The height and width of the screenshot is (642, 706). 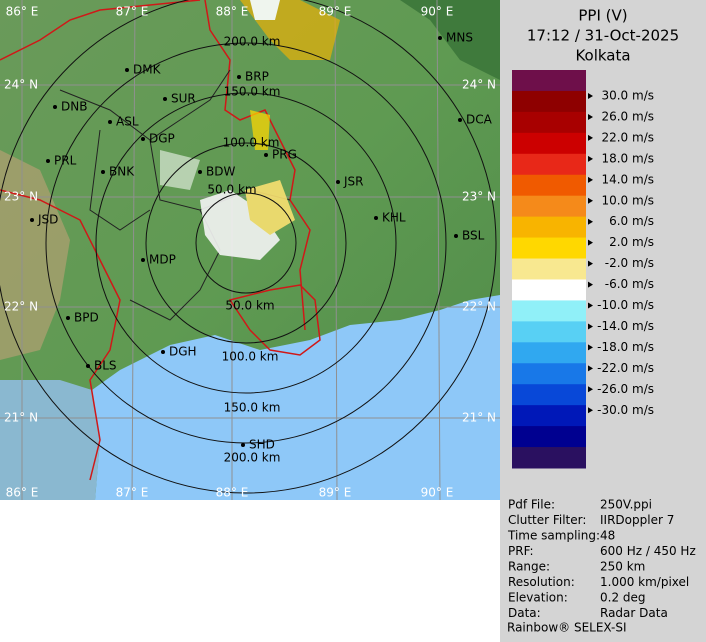 I want to click on lon-label: 90° E, so click(x=437, y=493).